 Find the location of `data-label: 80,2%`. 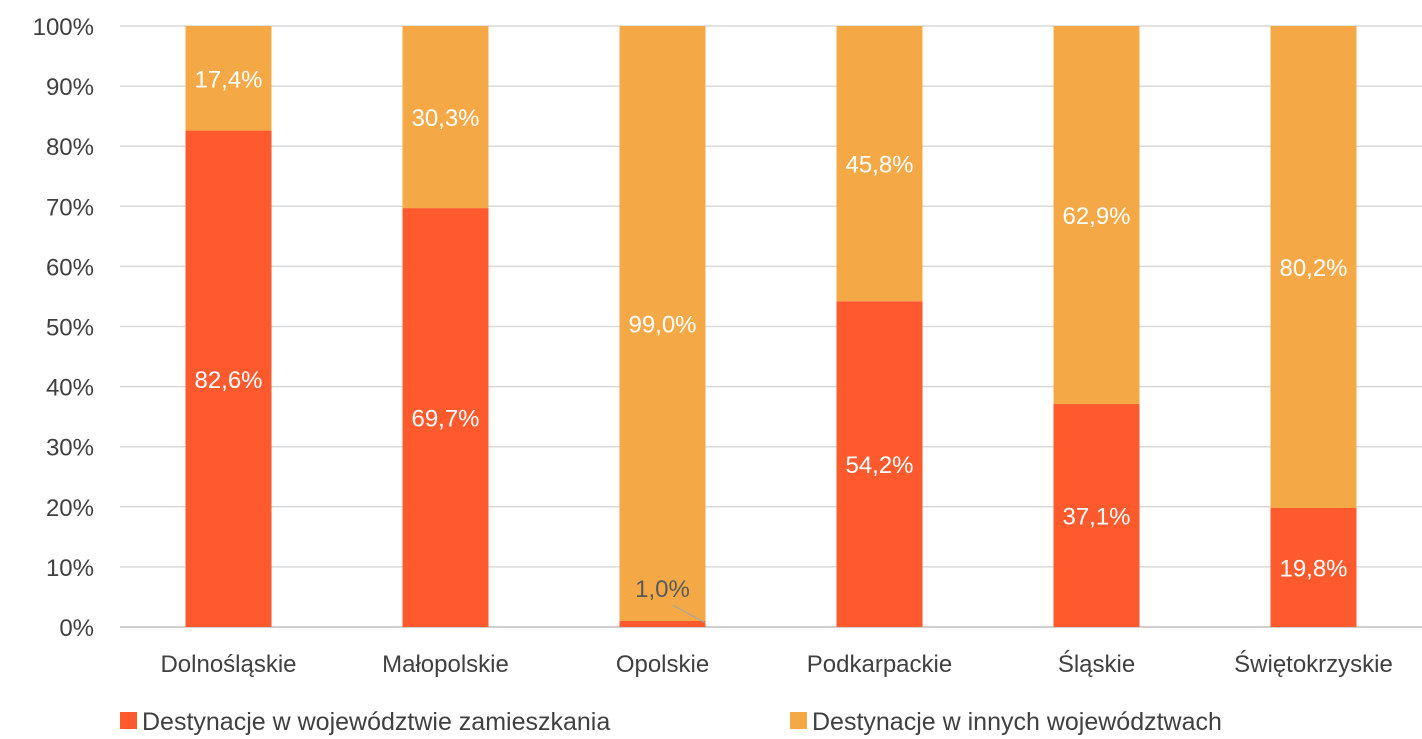

data-label: 80,2% is located at coordinates (1313, 268).